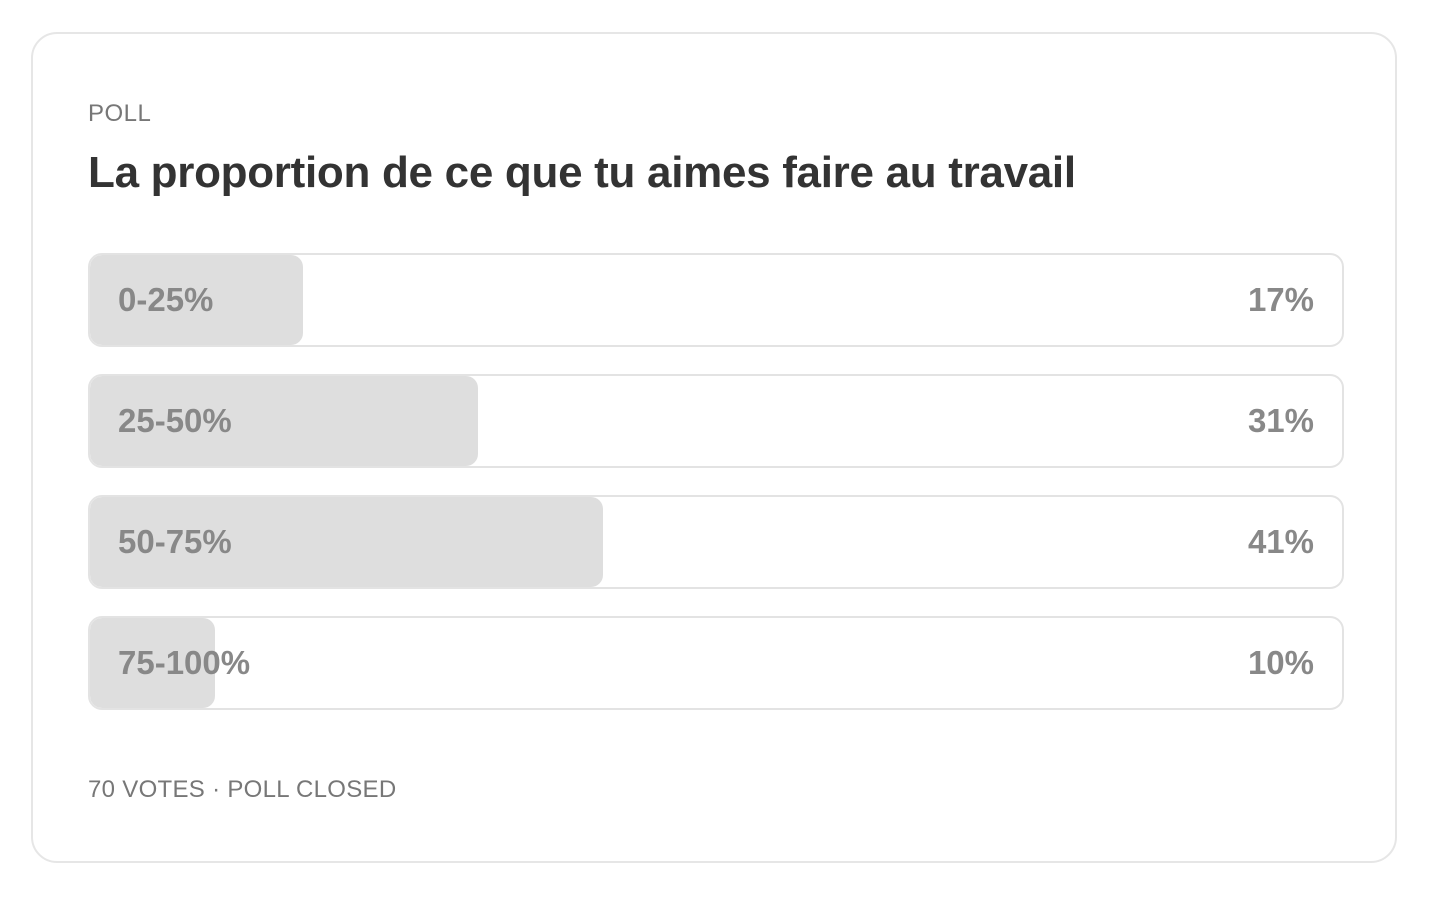 The height and width of the screenshot is (899, 1456). I want to click on poll-option-percent: 31%, so click(1280, 420).